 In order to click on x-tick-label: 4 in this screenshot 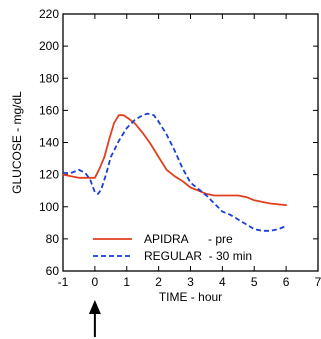, I will do `click(222, 282)`.